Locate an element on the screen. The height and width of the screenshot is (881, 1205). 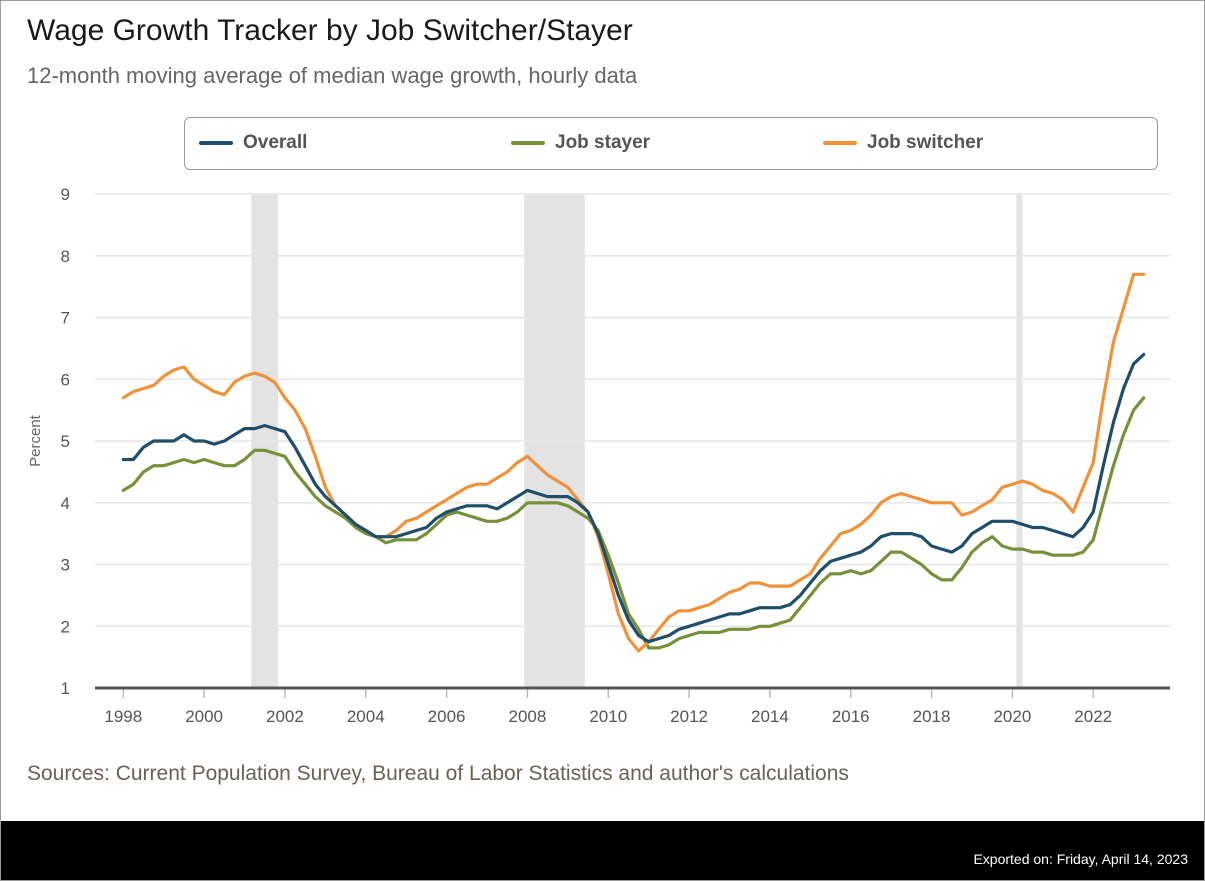
y-tick-label-3: 3 is located at coordinates (65, 565).